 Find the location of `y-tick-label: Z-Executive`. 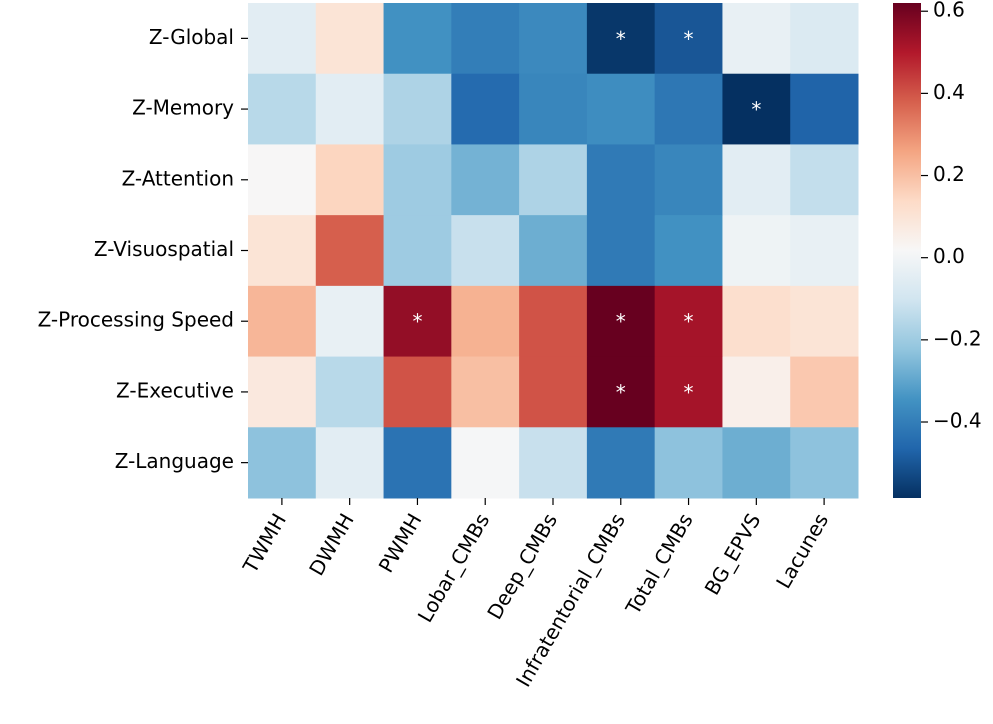

y-tick-label: Z-Executive is located at coordinates (175, 390).